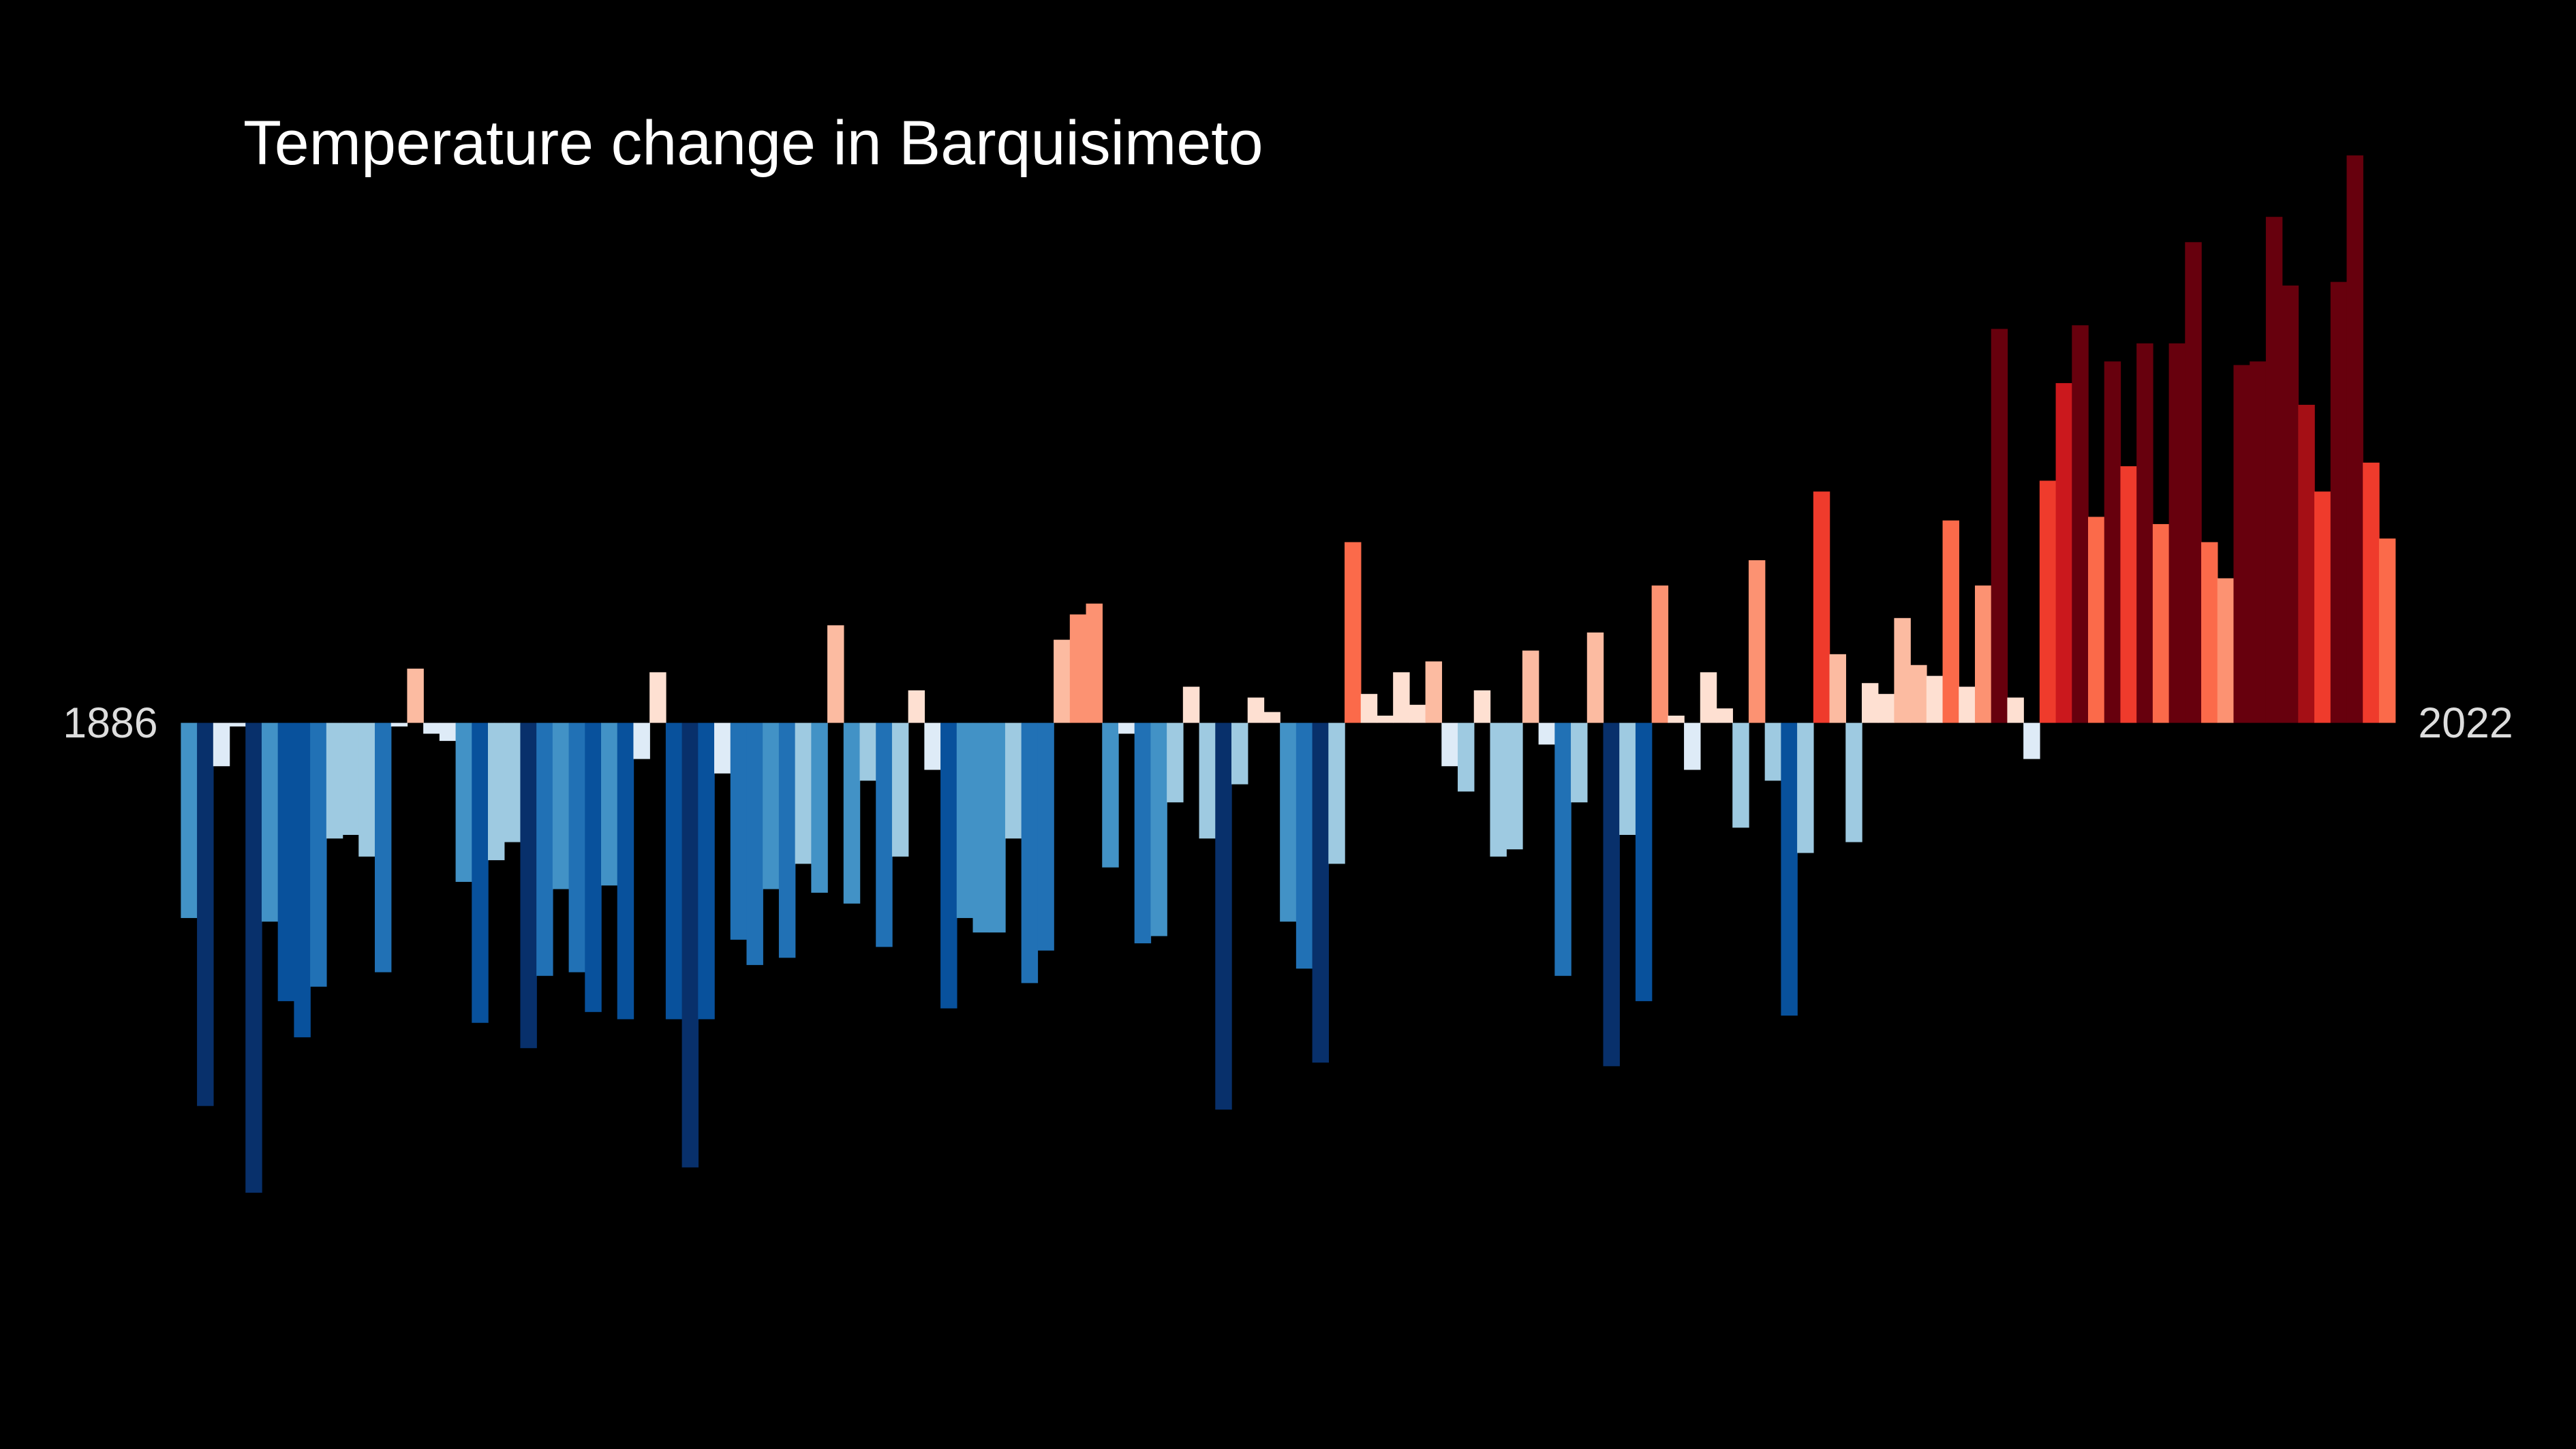  I want to click on x-tick-label: 2022, so click(2465, 723).